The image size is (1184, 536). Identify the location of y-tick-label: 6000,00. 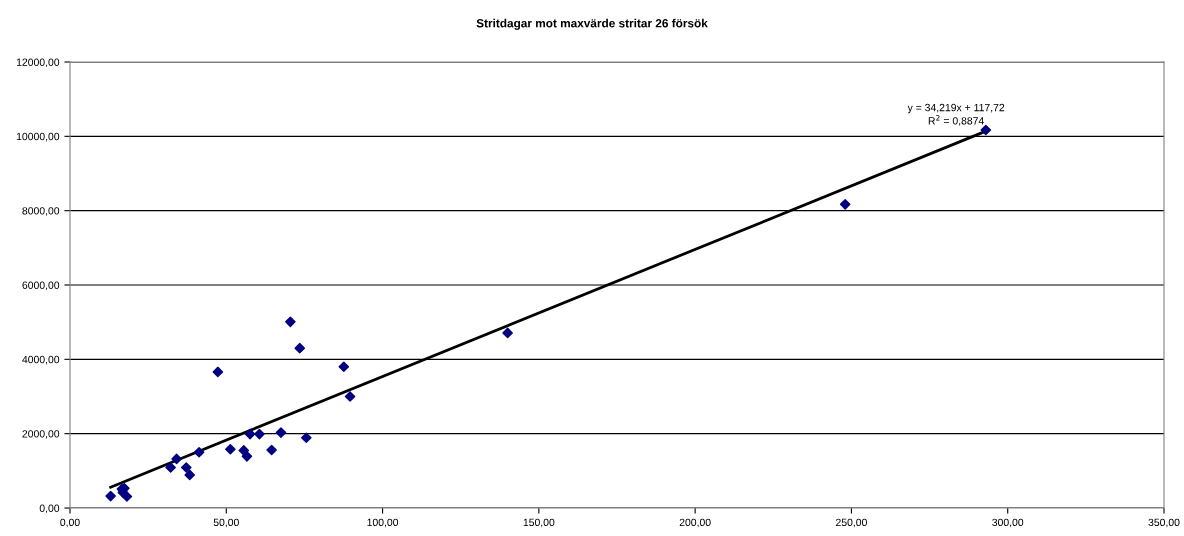
(41, 286).